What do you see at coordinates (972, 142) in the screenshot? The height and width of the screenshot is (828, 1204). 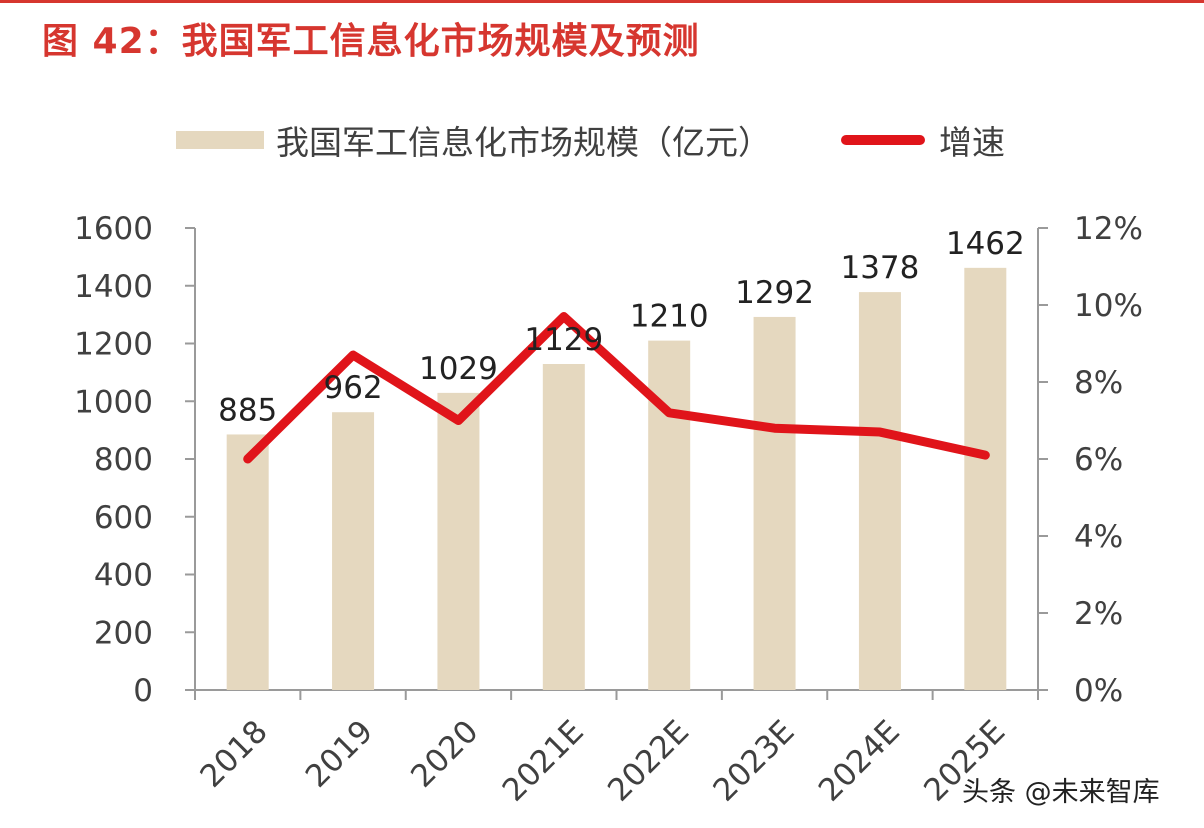 I see `legend-line-label: 增速` at bounding box center [972, 142].